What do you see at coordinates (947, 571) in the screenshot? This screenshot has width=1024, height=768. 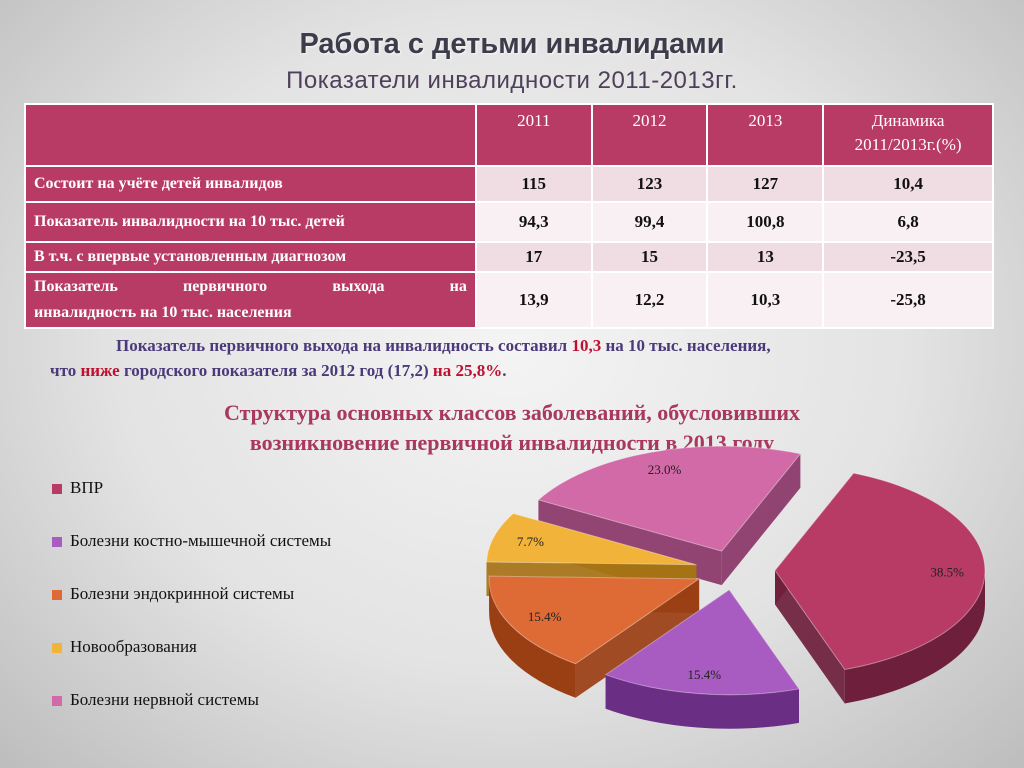 I see `pie-slice-label: 38.5%` at bounding box center [947, 571].